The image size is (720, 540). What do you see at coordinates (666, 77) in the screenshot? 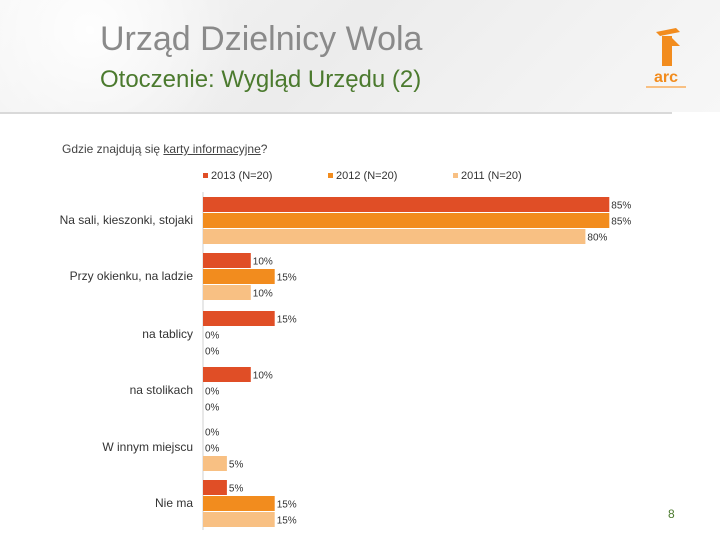
I see `logo-text: arc` at bounding box center [666, 77].